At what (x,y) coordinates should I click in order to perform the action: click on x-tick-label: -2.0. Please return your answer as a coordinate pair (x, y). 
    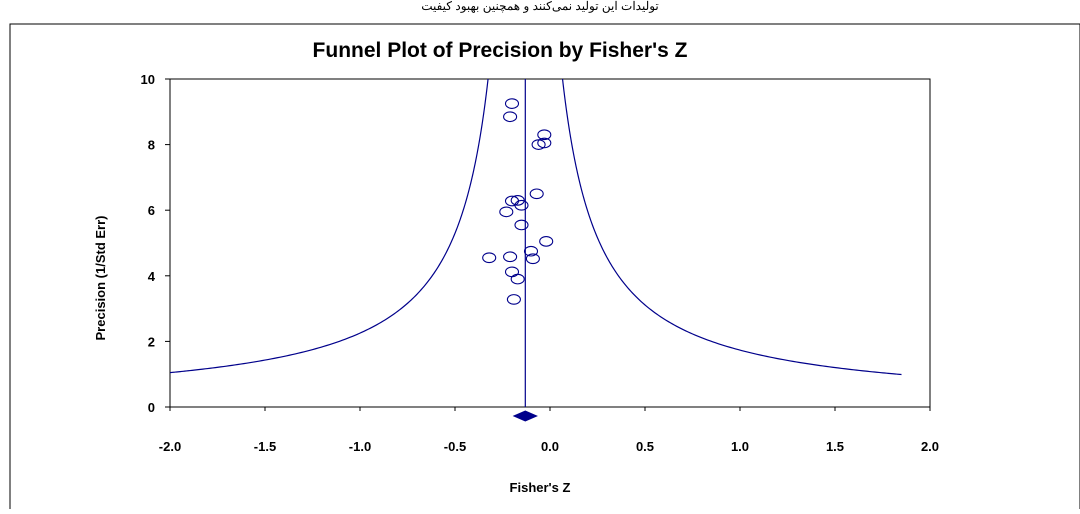
    Looking at the image, I should click on (170, 446).